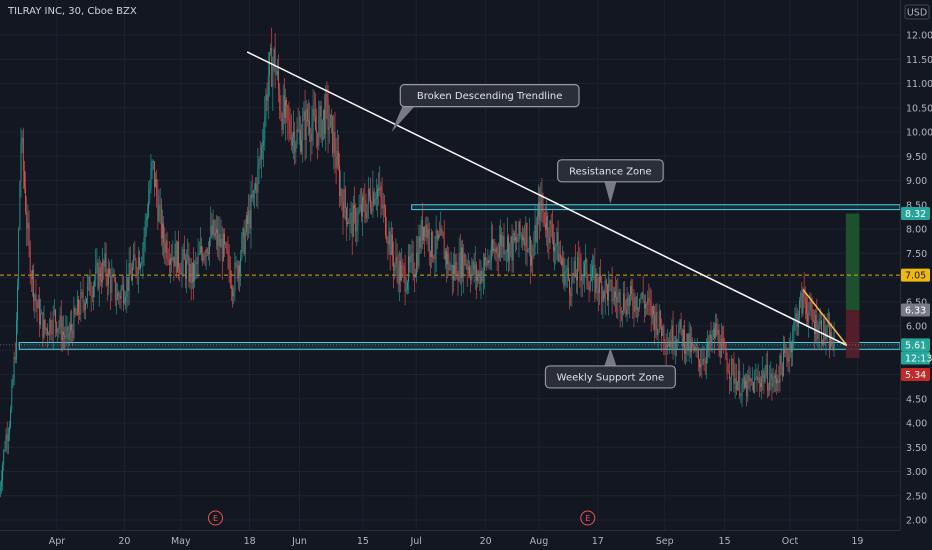  Describe the element at coordinates (450, 539) in the screenshot. I see `time-axis: Apr 20 May 18 Jun 15 Jul 20 Aug 17 Sep 15 Oct 19` at that location.